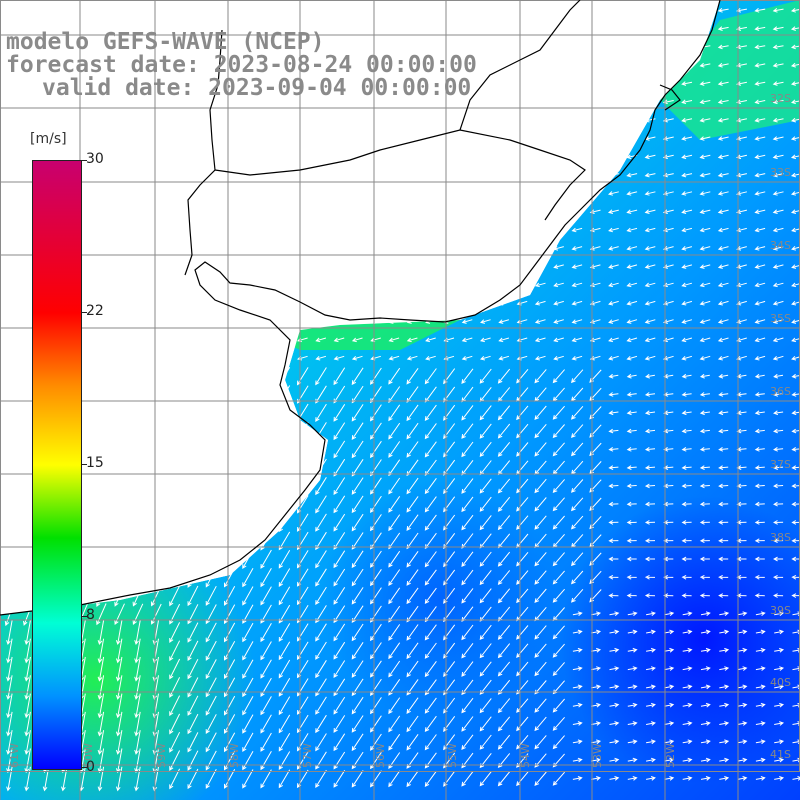 This screenshot has height=800, width=800. Describe the element at coordinates (57, 465) in the screenshot. I see `colorbar-gradient` at that location.